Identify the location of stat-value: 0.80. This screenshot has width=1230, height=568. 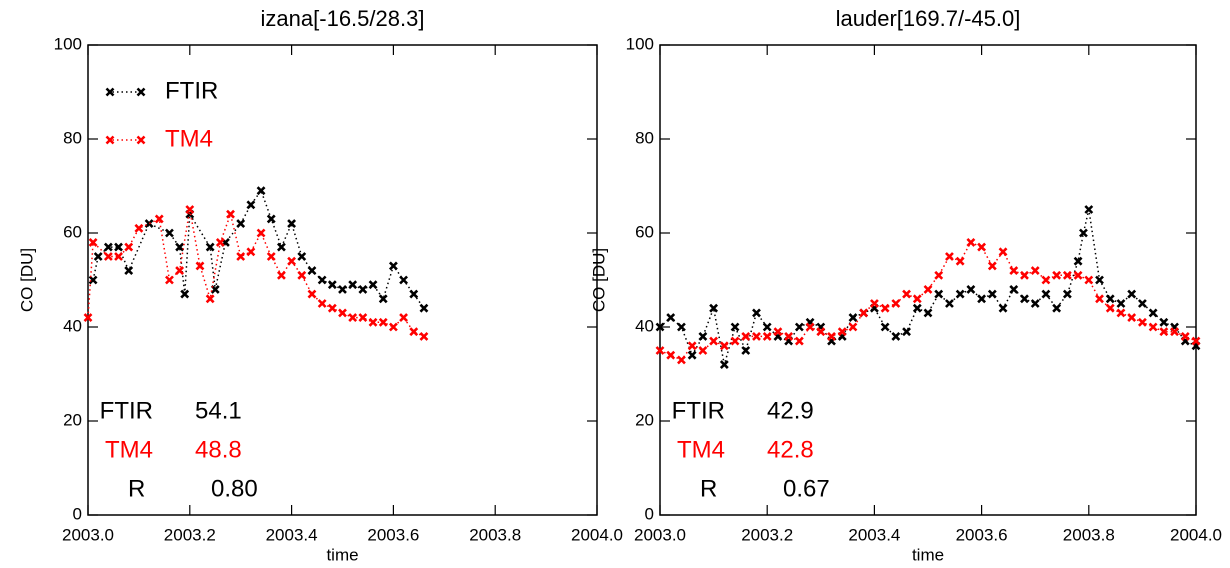
(234, 488).